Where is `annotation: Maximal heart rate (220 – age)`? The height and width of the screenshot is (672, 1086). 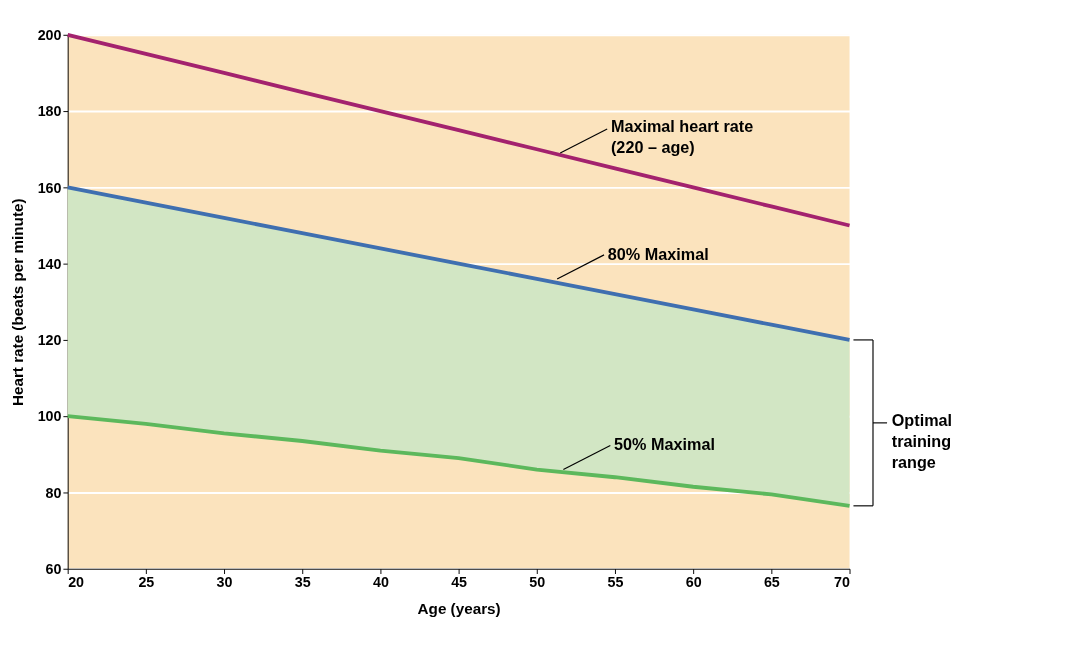 annotation: Maximal heart rate (220 – age) is located at coordinates (682, 136).